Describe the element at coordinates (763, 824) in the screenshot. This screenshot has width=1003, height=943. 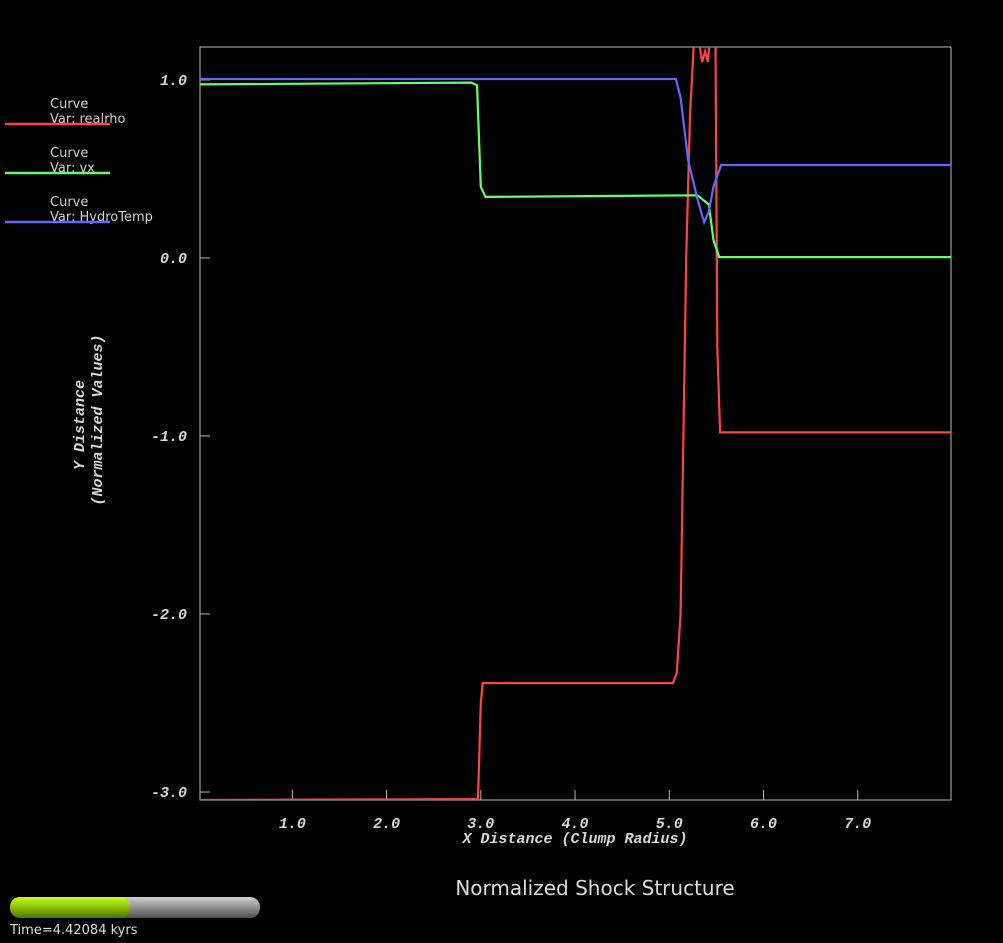
I see `x-tick-label: 6.0` at that location.